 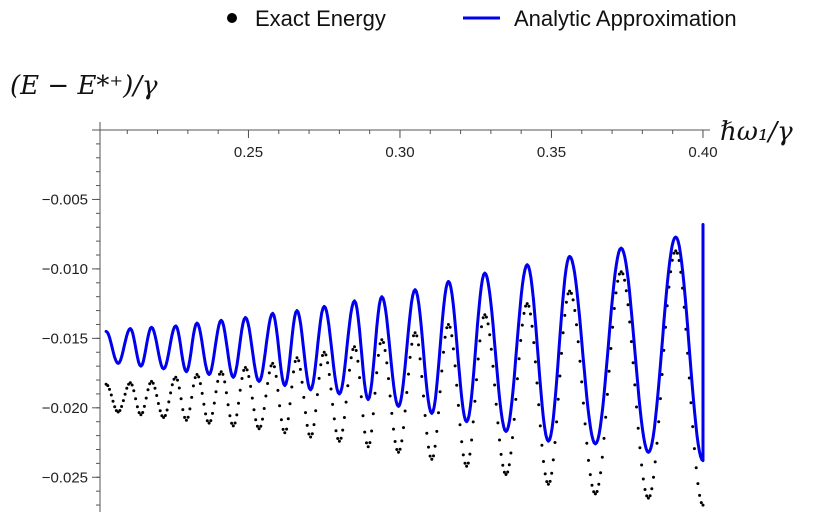 What do you see at coordinates (551, 152) in the screenshot?
I see `x-tick-label: 0.35` at bounding box center [551, 152].